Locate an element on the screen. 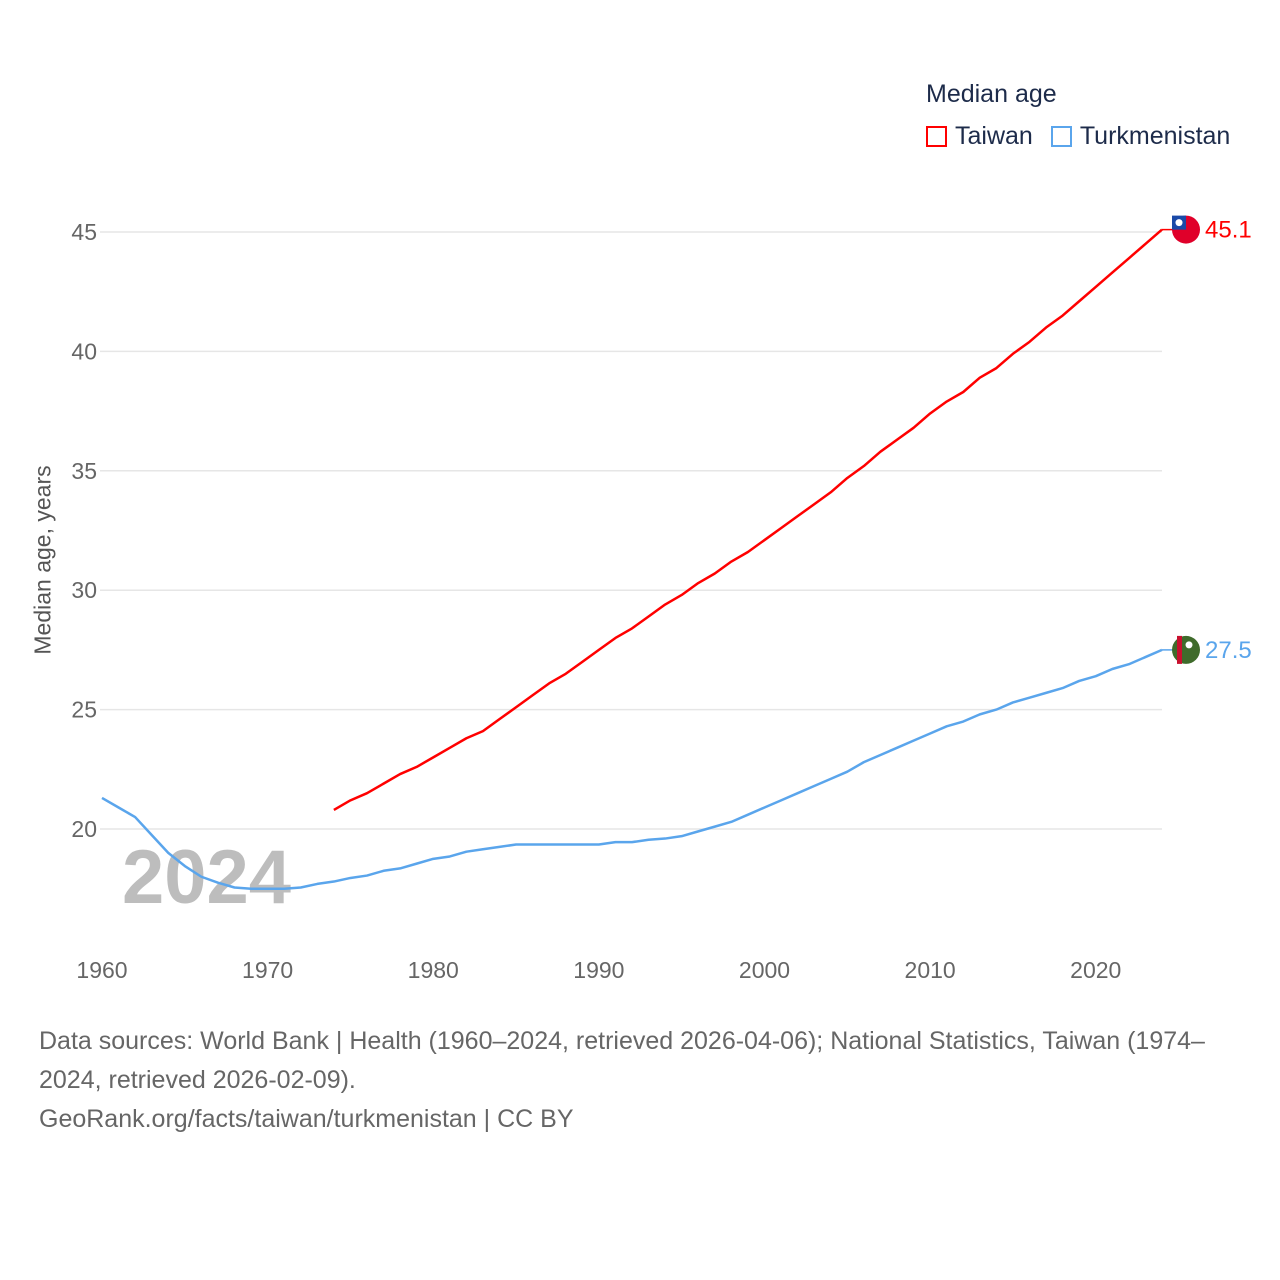 This screenshot has height=1280, width=1280. y-tick-label: 45 is located at coordinates (84, 232).